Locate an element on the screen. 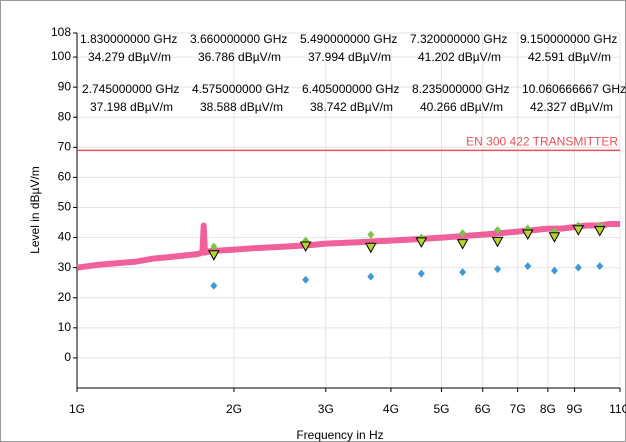 The height and width of the screenshot is (442, 626). x-tick-label: 2G is located at coordinates (234, 409).